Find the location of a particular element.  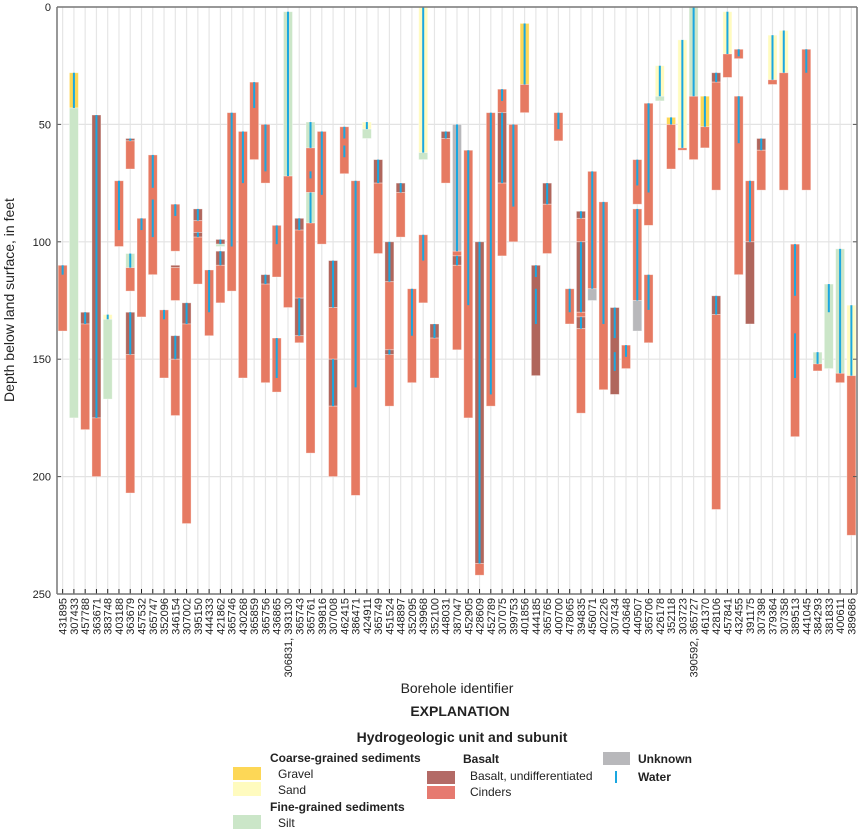

x-tick-label: 352100 is located at coordinates (435, 616).